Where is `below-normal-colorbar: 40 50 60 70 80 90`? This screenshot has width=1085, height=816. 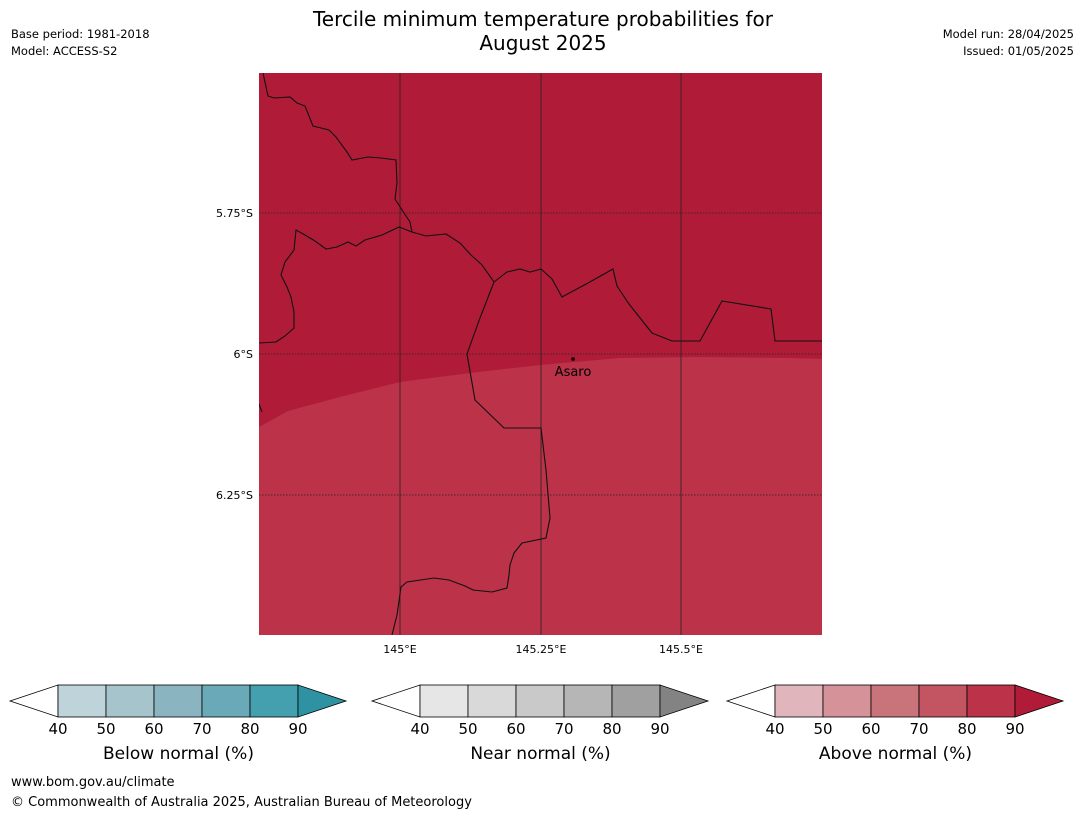 below-normal-colorbar: 40 50 60 70 80 90 is located at coordinates (178, 711).